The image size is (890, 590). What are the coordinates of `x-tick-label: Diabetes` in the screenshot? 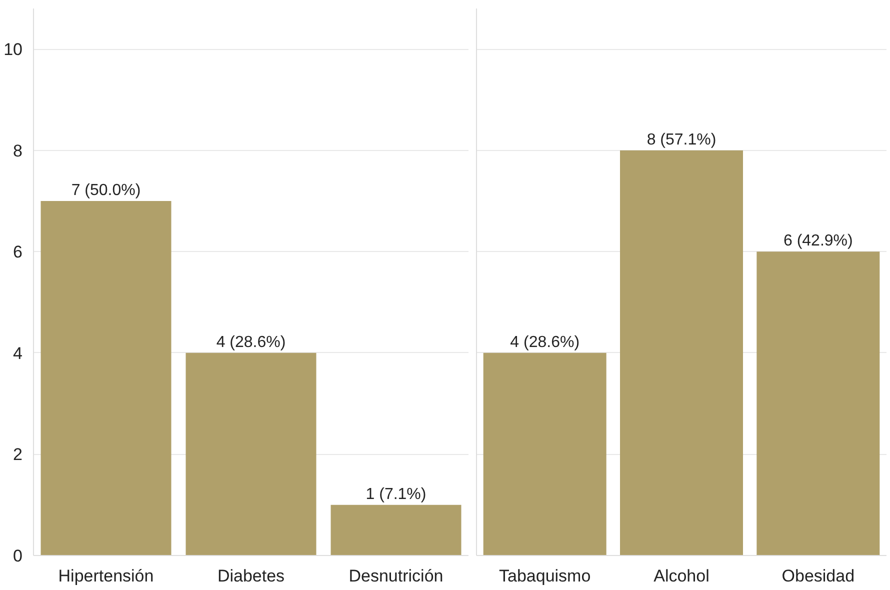 It's located at (251, 576).